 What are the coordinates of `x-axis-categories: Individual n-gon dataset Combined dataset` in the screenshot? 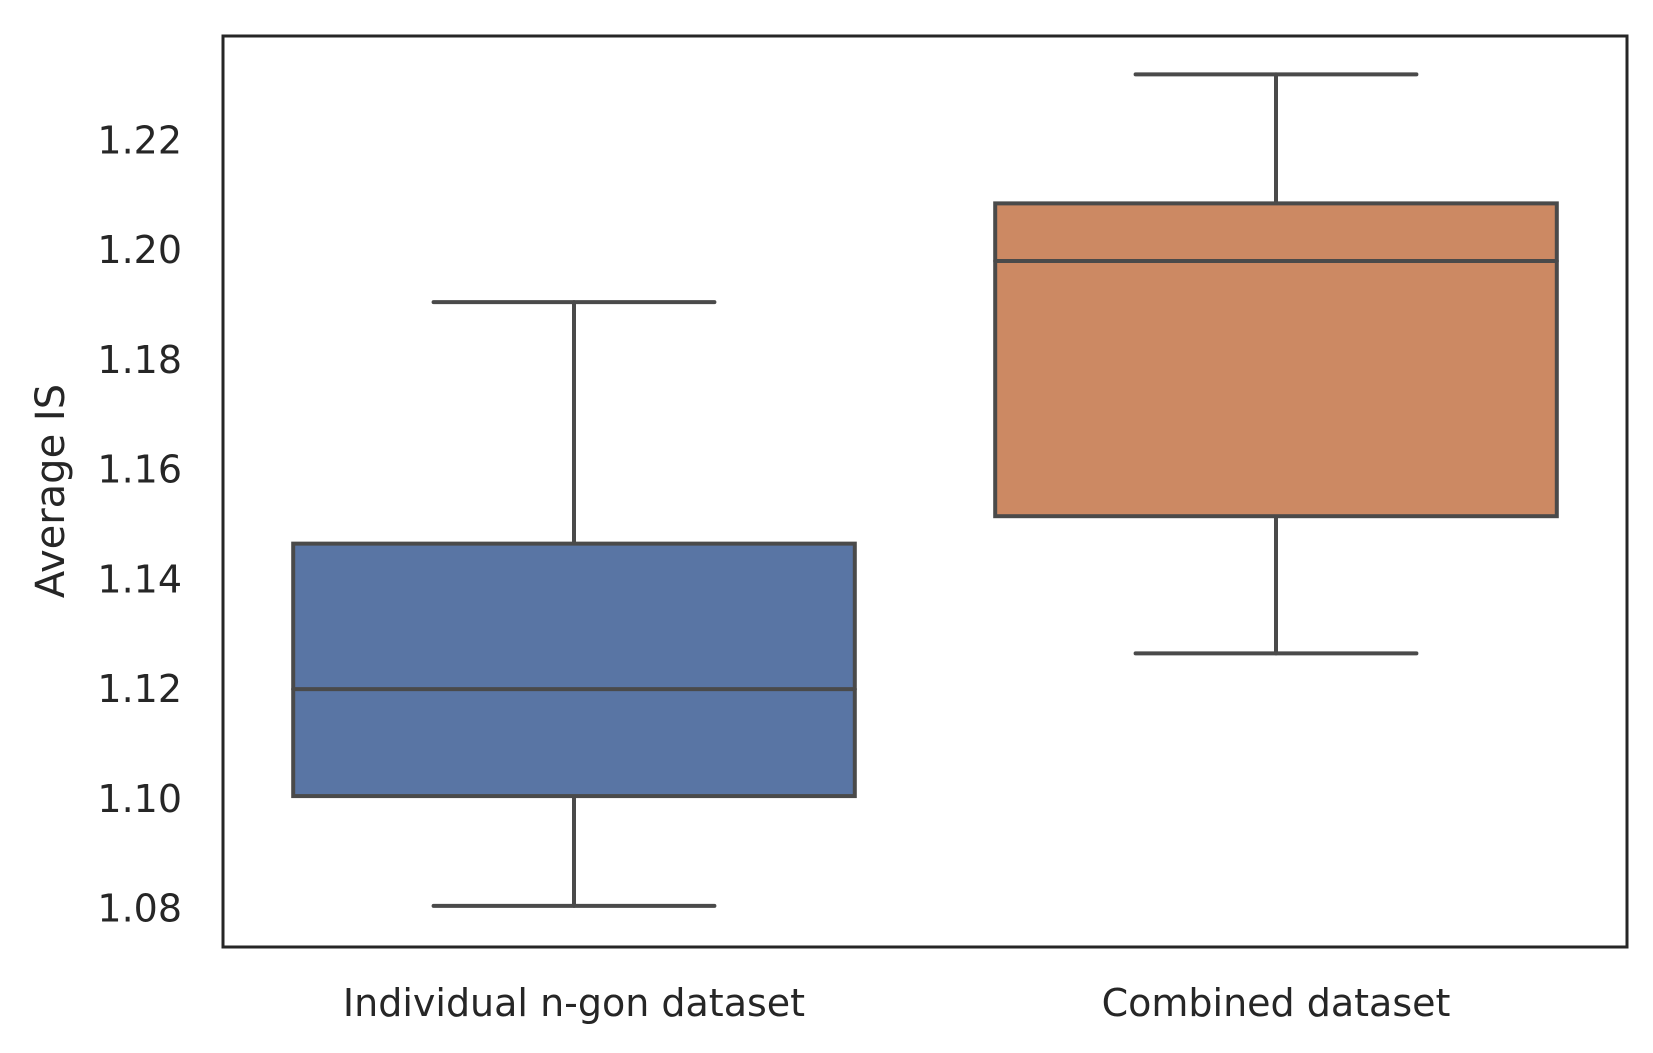 It's located at (896, 1003).